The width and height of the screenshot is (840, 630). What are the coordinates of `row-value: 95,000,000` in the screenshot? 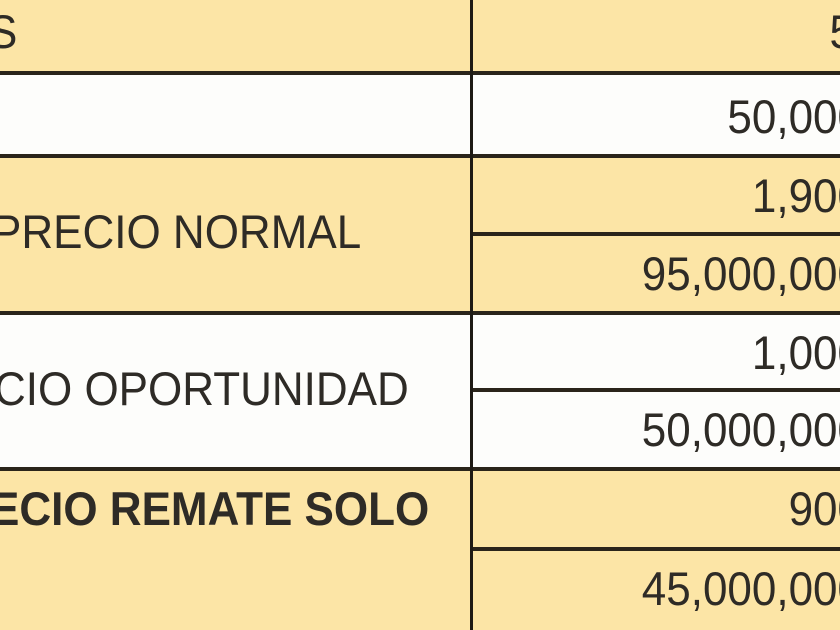 It's located at (740, 274).